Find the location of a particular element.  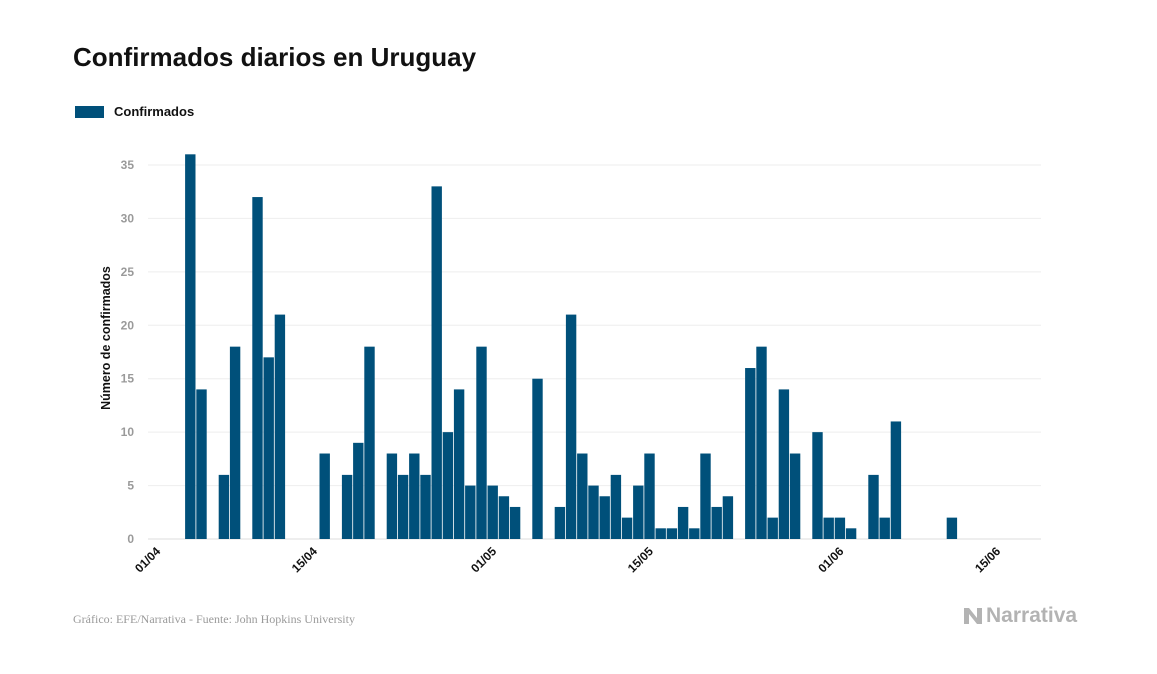

legend-swatch is located at coordinates (89, 111).